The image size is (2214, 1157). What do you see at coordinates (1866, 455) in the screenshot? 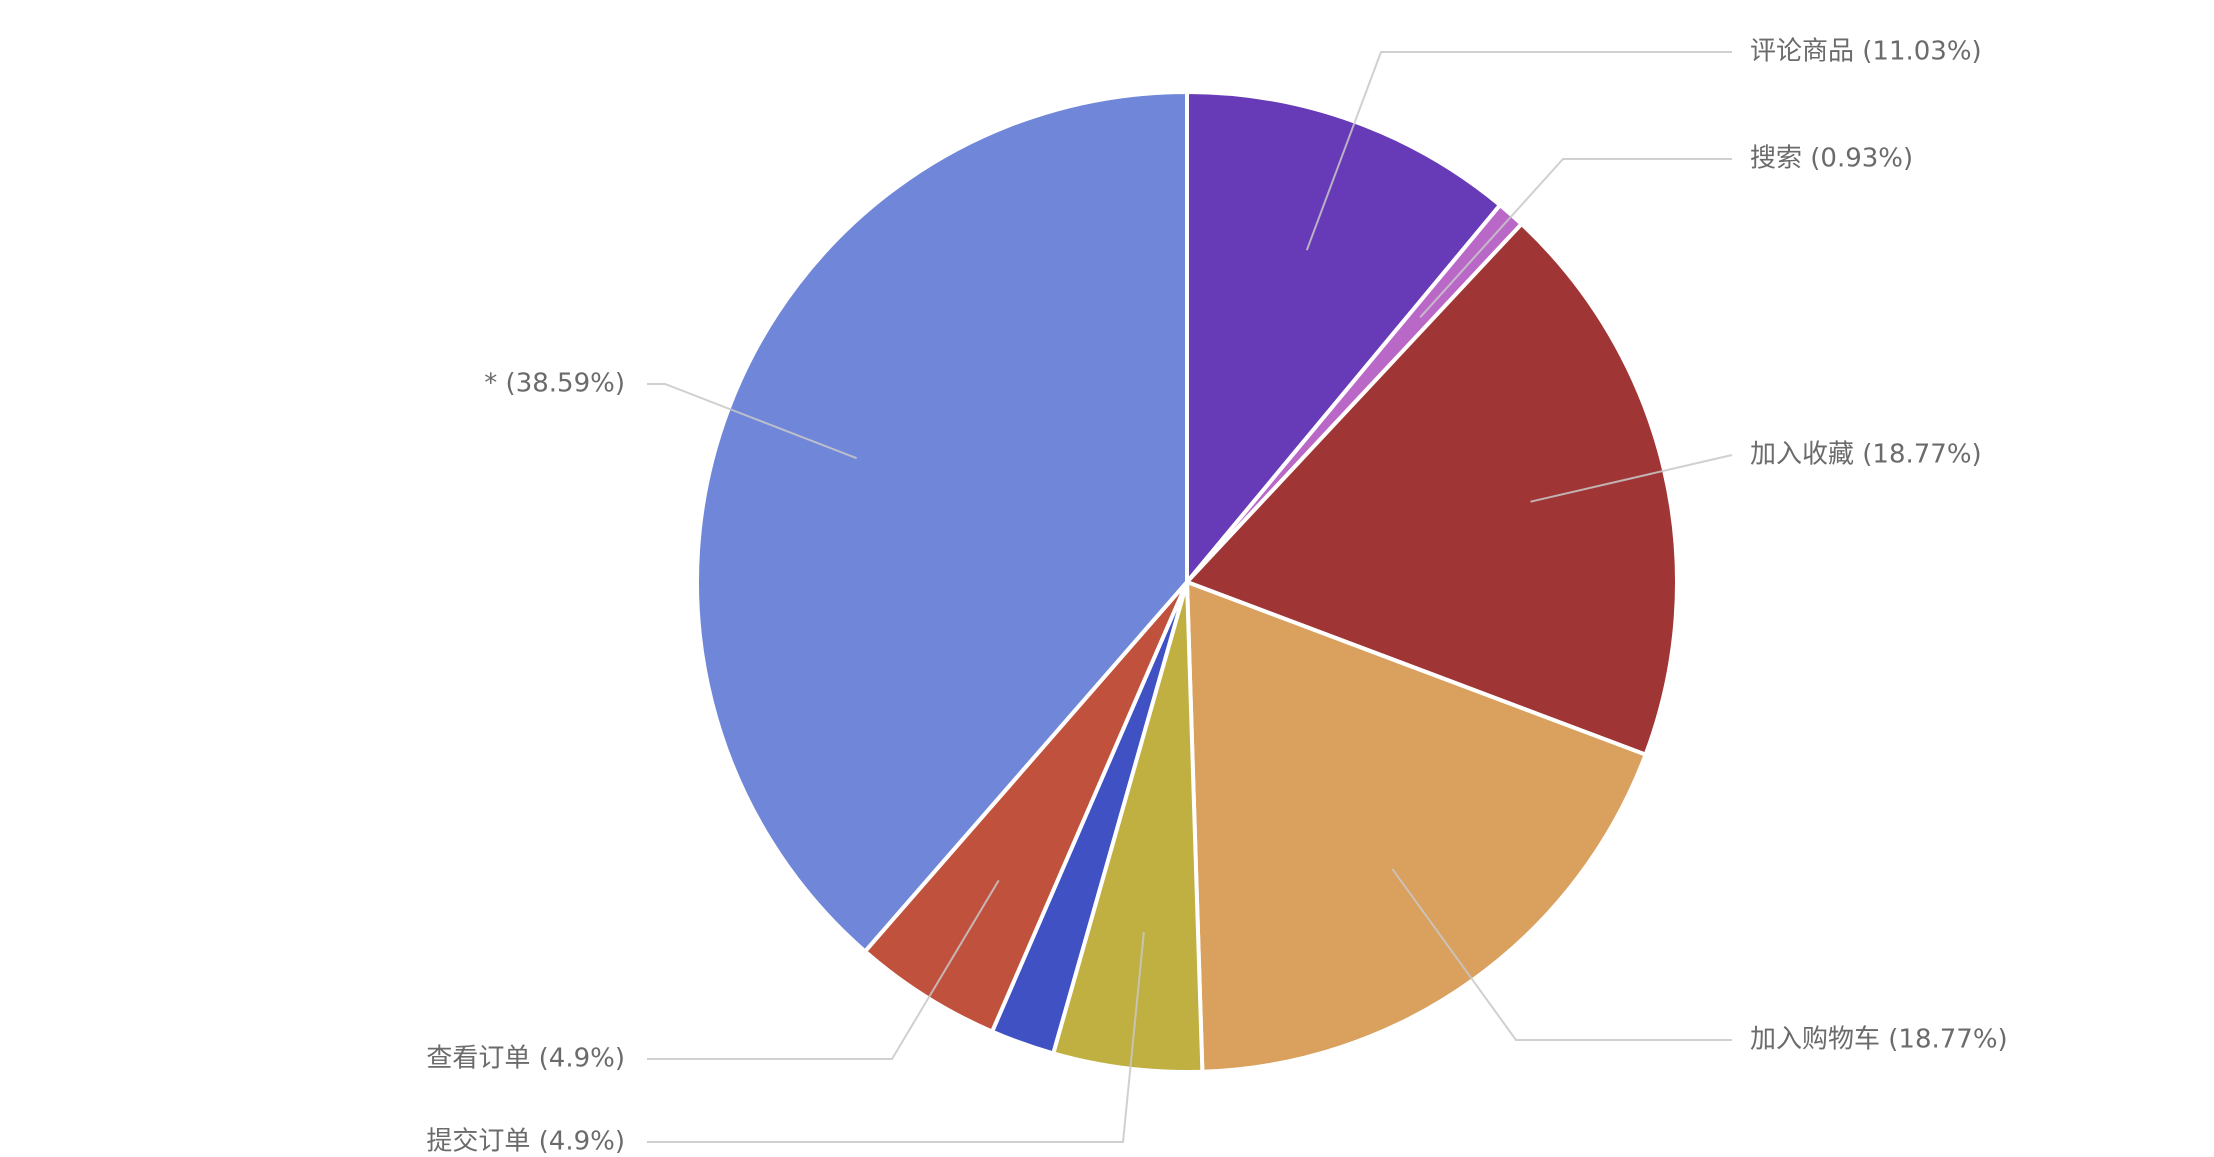
I see `slice-label: 加入收藏 (18.77%)` at bounding box center [1866, 455].